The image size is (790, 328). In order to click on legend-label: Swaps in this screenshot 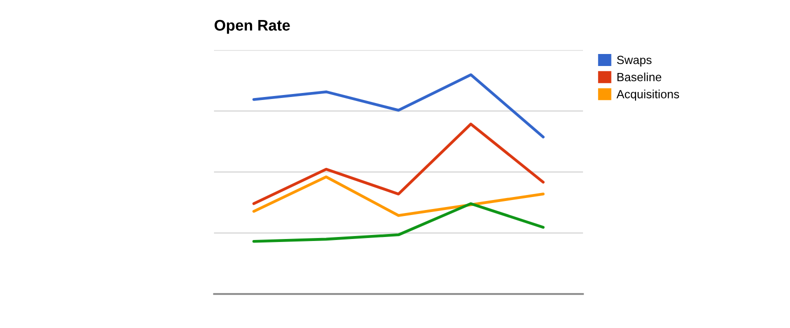, I will do `click(634, 61)`.